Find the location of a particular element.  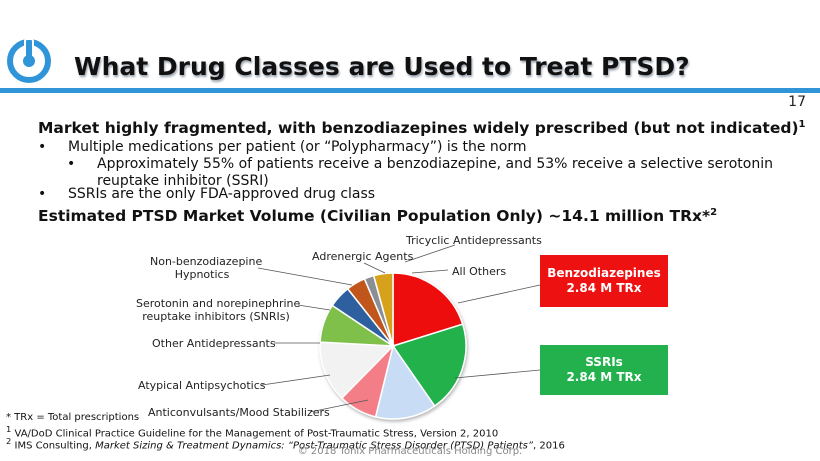

footnote-2-post: , 2016 is located at coordinates (549, 446).